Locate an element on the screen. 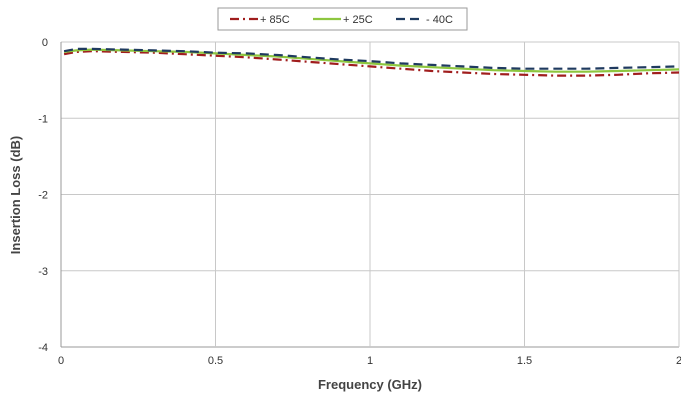 This screenshot has height=398, width=681. x-tick-label: 0.5 is located at coordinates (215, 361).